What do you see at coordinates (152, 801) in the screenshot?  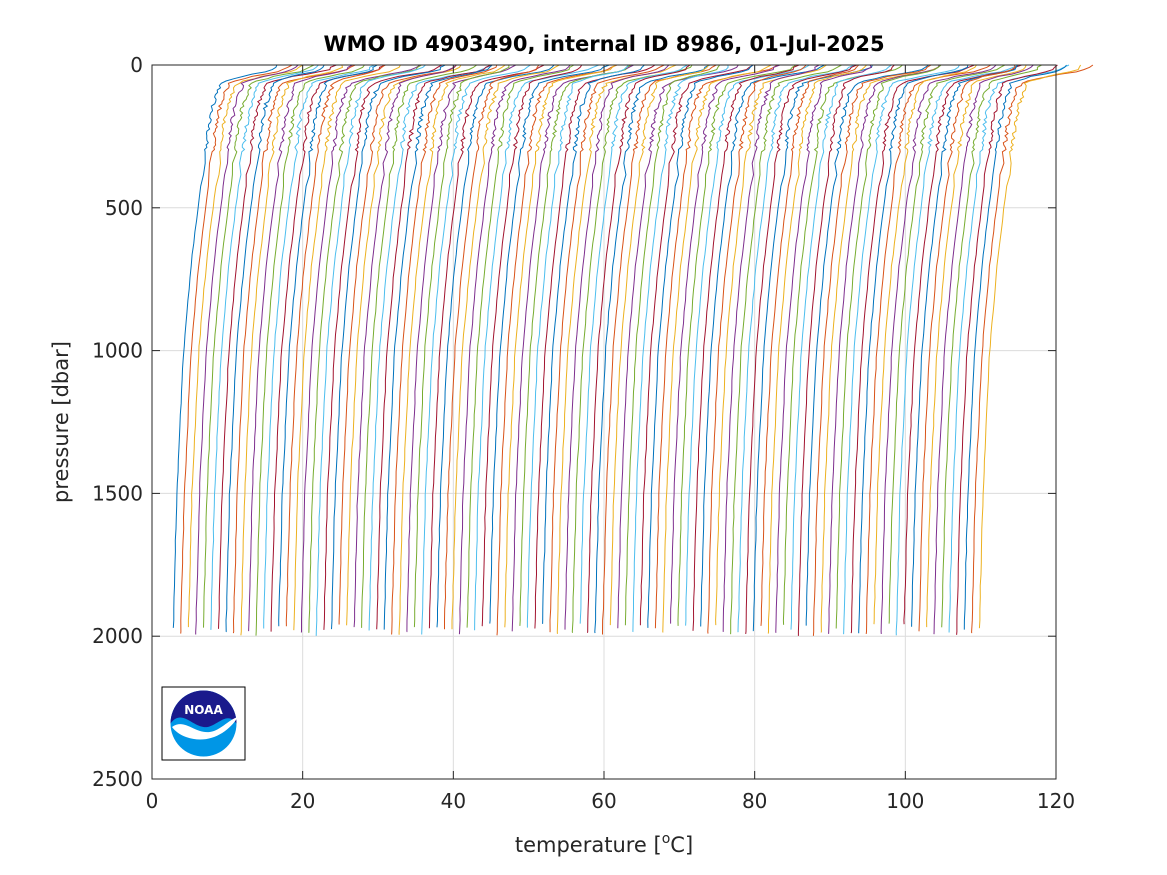 I see `x-tick-label: 0` at bounding box center [152, 801].